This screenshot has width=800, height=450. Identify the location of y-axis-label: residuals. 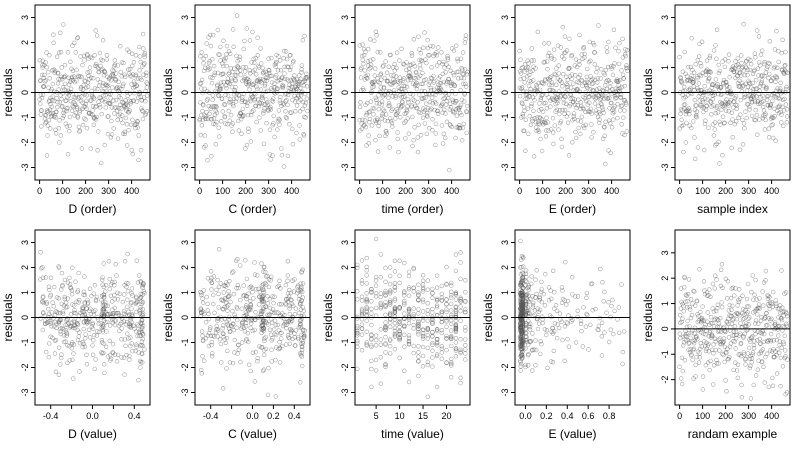
(488, 317).